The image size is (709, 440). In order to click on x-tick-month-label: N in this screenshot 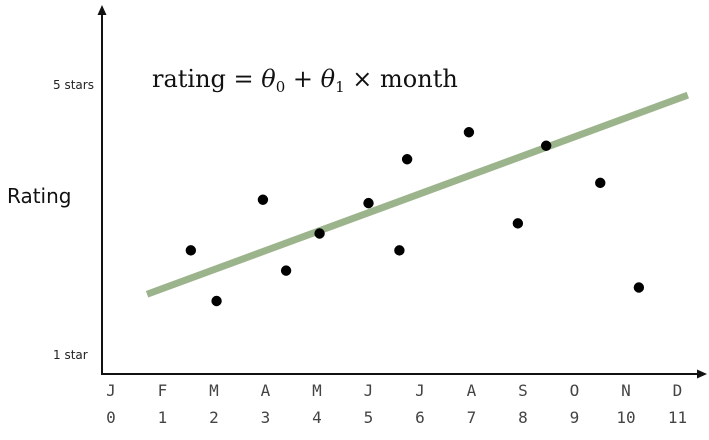, I will do `click(626, 390)`.